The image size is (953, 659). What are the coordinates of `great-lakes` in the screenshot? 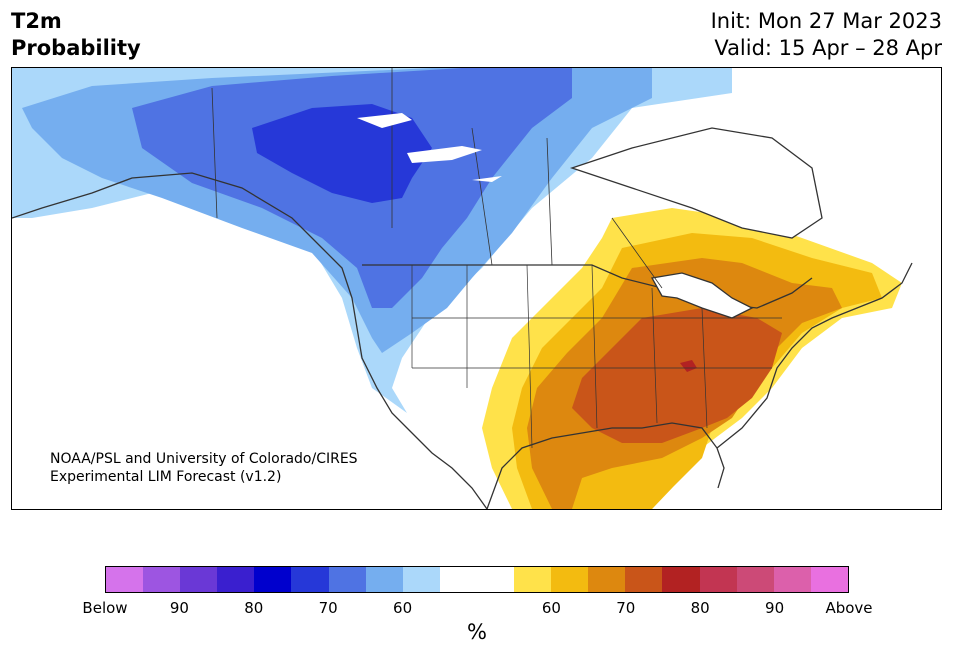 It's located at (702, 295).